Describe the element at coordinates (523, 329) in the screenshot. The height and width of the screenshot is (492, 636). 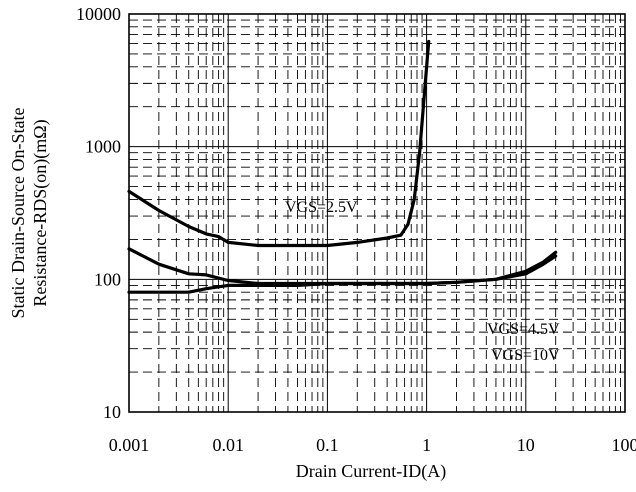
I see `annotation-vgs-4-5v: VGS=4.5V` at that location.